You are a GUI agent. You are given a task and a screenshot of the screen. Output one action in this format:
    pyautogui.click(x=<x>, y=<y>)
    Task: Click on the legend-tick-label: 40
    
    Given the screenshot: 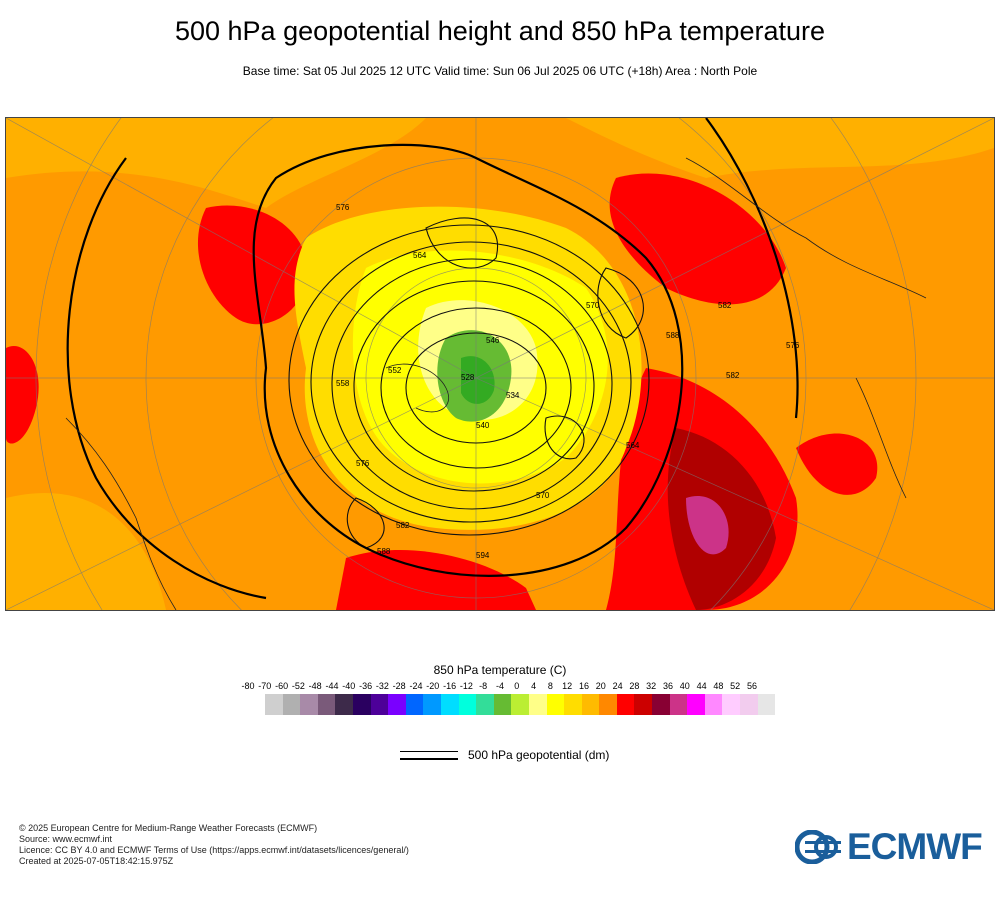 What is the action you would take?
    pyautogui.click(x=684, y=686)
    